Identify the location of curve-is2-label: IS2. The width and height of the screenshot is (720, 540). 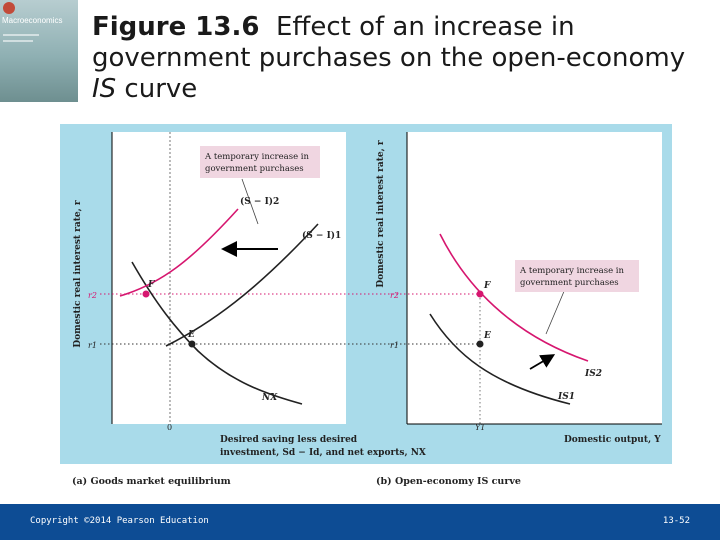
(593, 374).